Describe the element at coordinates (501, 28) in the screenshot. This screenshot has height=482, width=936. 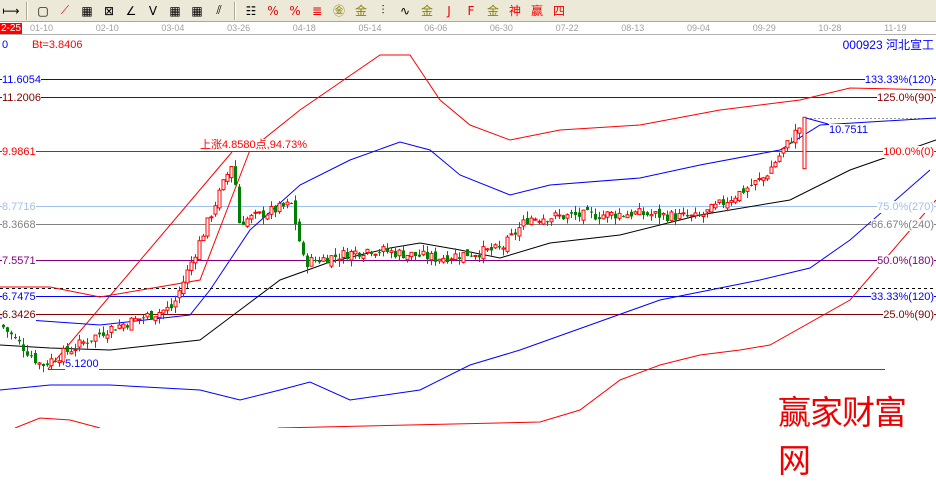
I see `date-tick: 06-30` at that location.